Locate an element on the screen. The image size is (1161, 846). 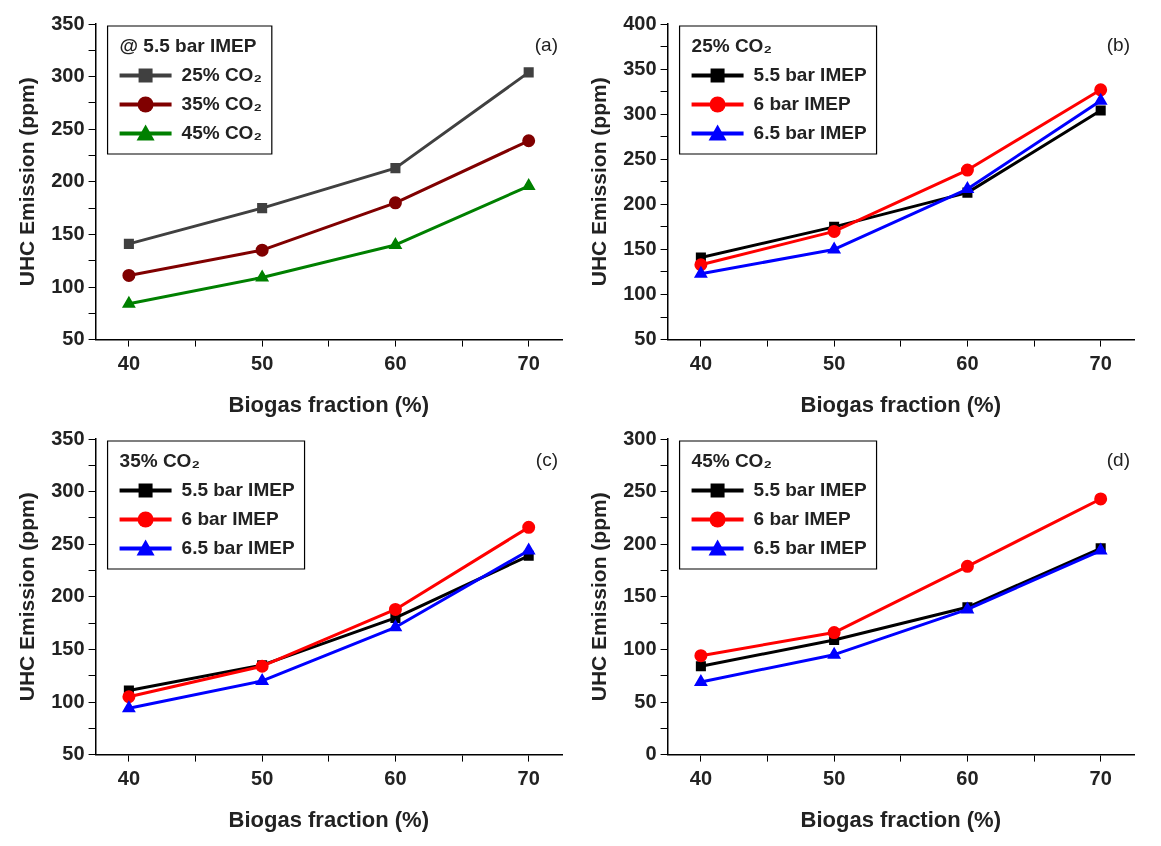
y-tick-label: 0 is located at coordinates (651, 753).